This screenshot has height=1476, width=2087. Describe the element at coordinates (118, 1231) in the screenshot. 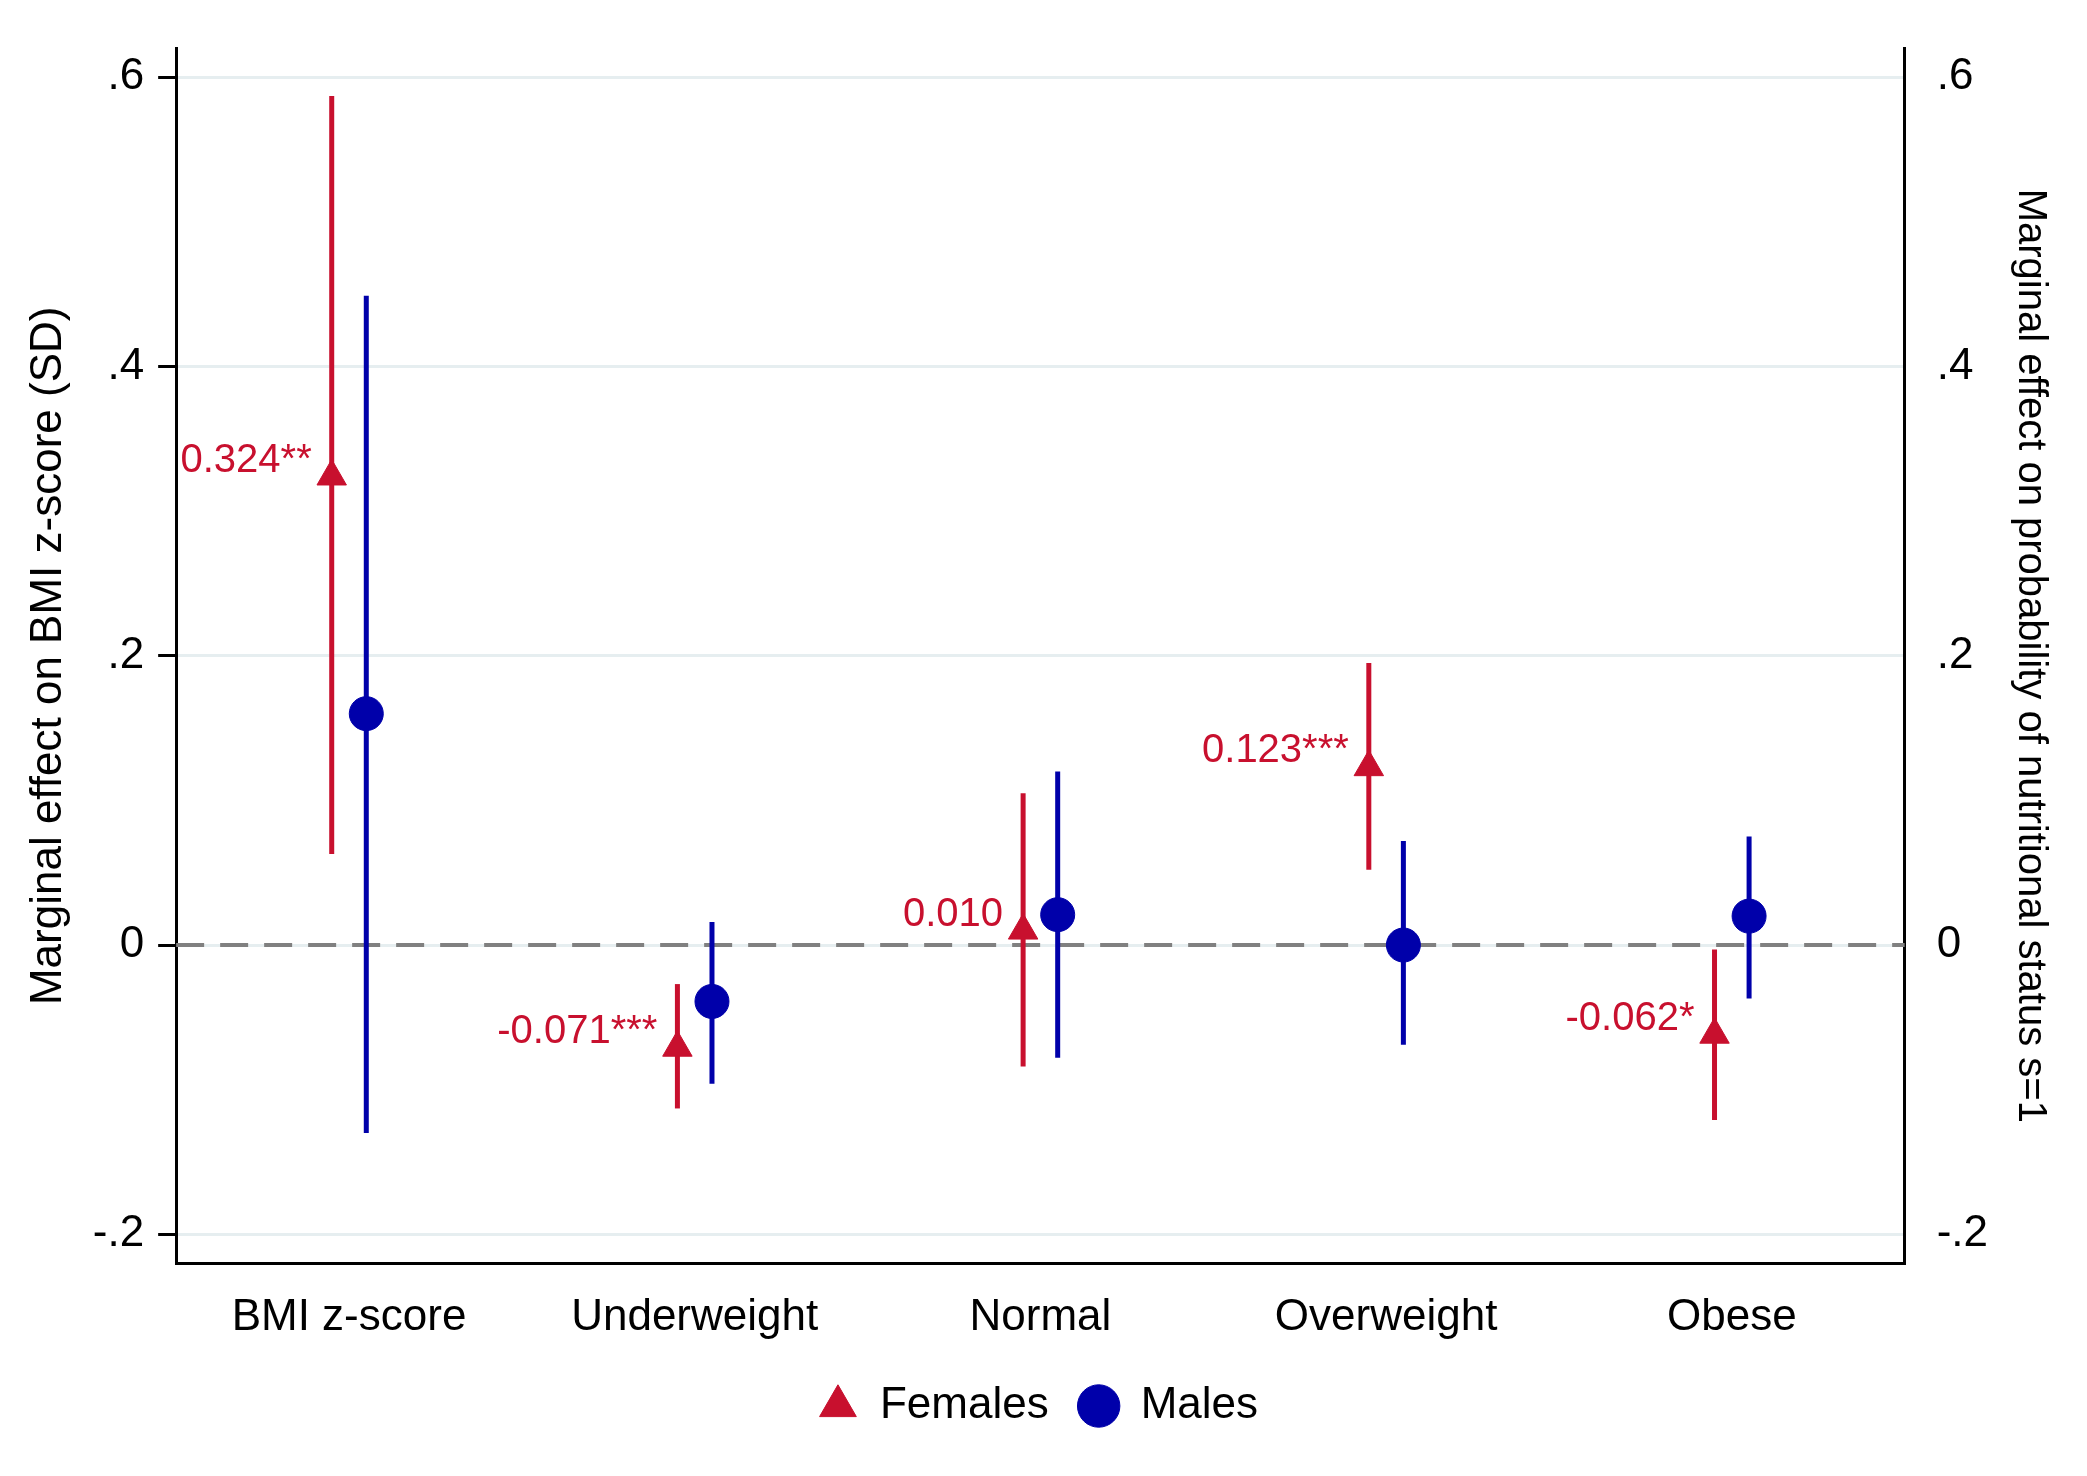

I see `y-tick-label: -.2` at that location.